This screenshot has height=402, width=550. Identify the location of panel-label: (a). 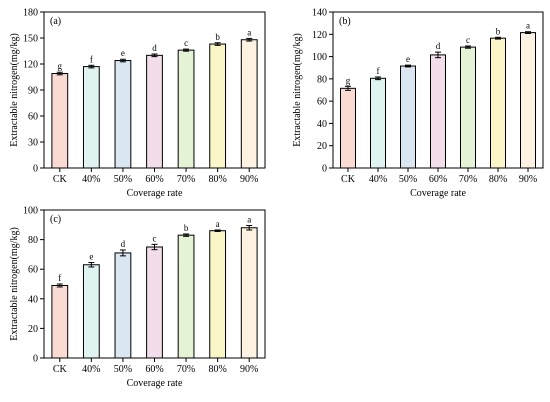
(55, 21).